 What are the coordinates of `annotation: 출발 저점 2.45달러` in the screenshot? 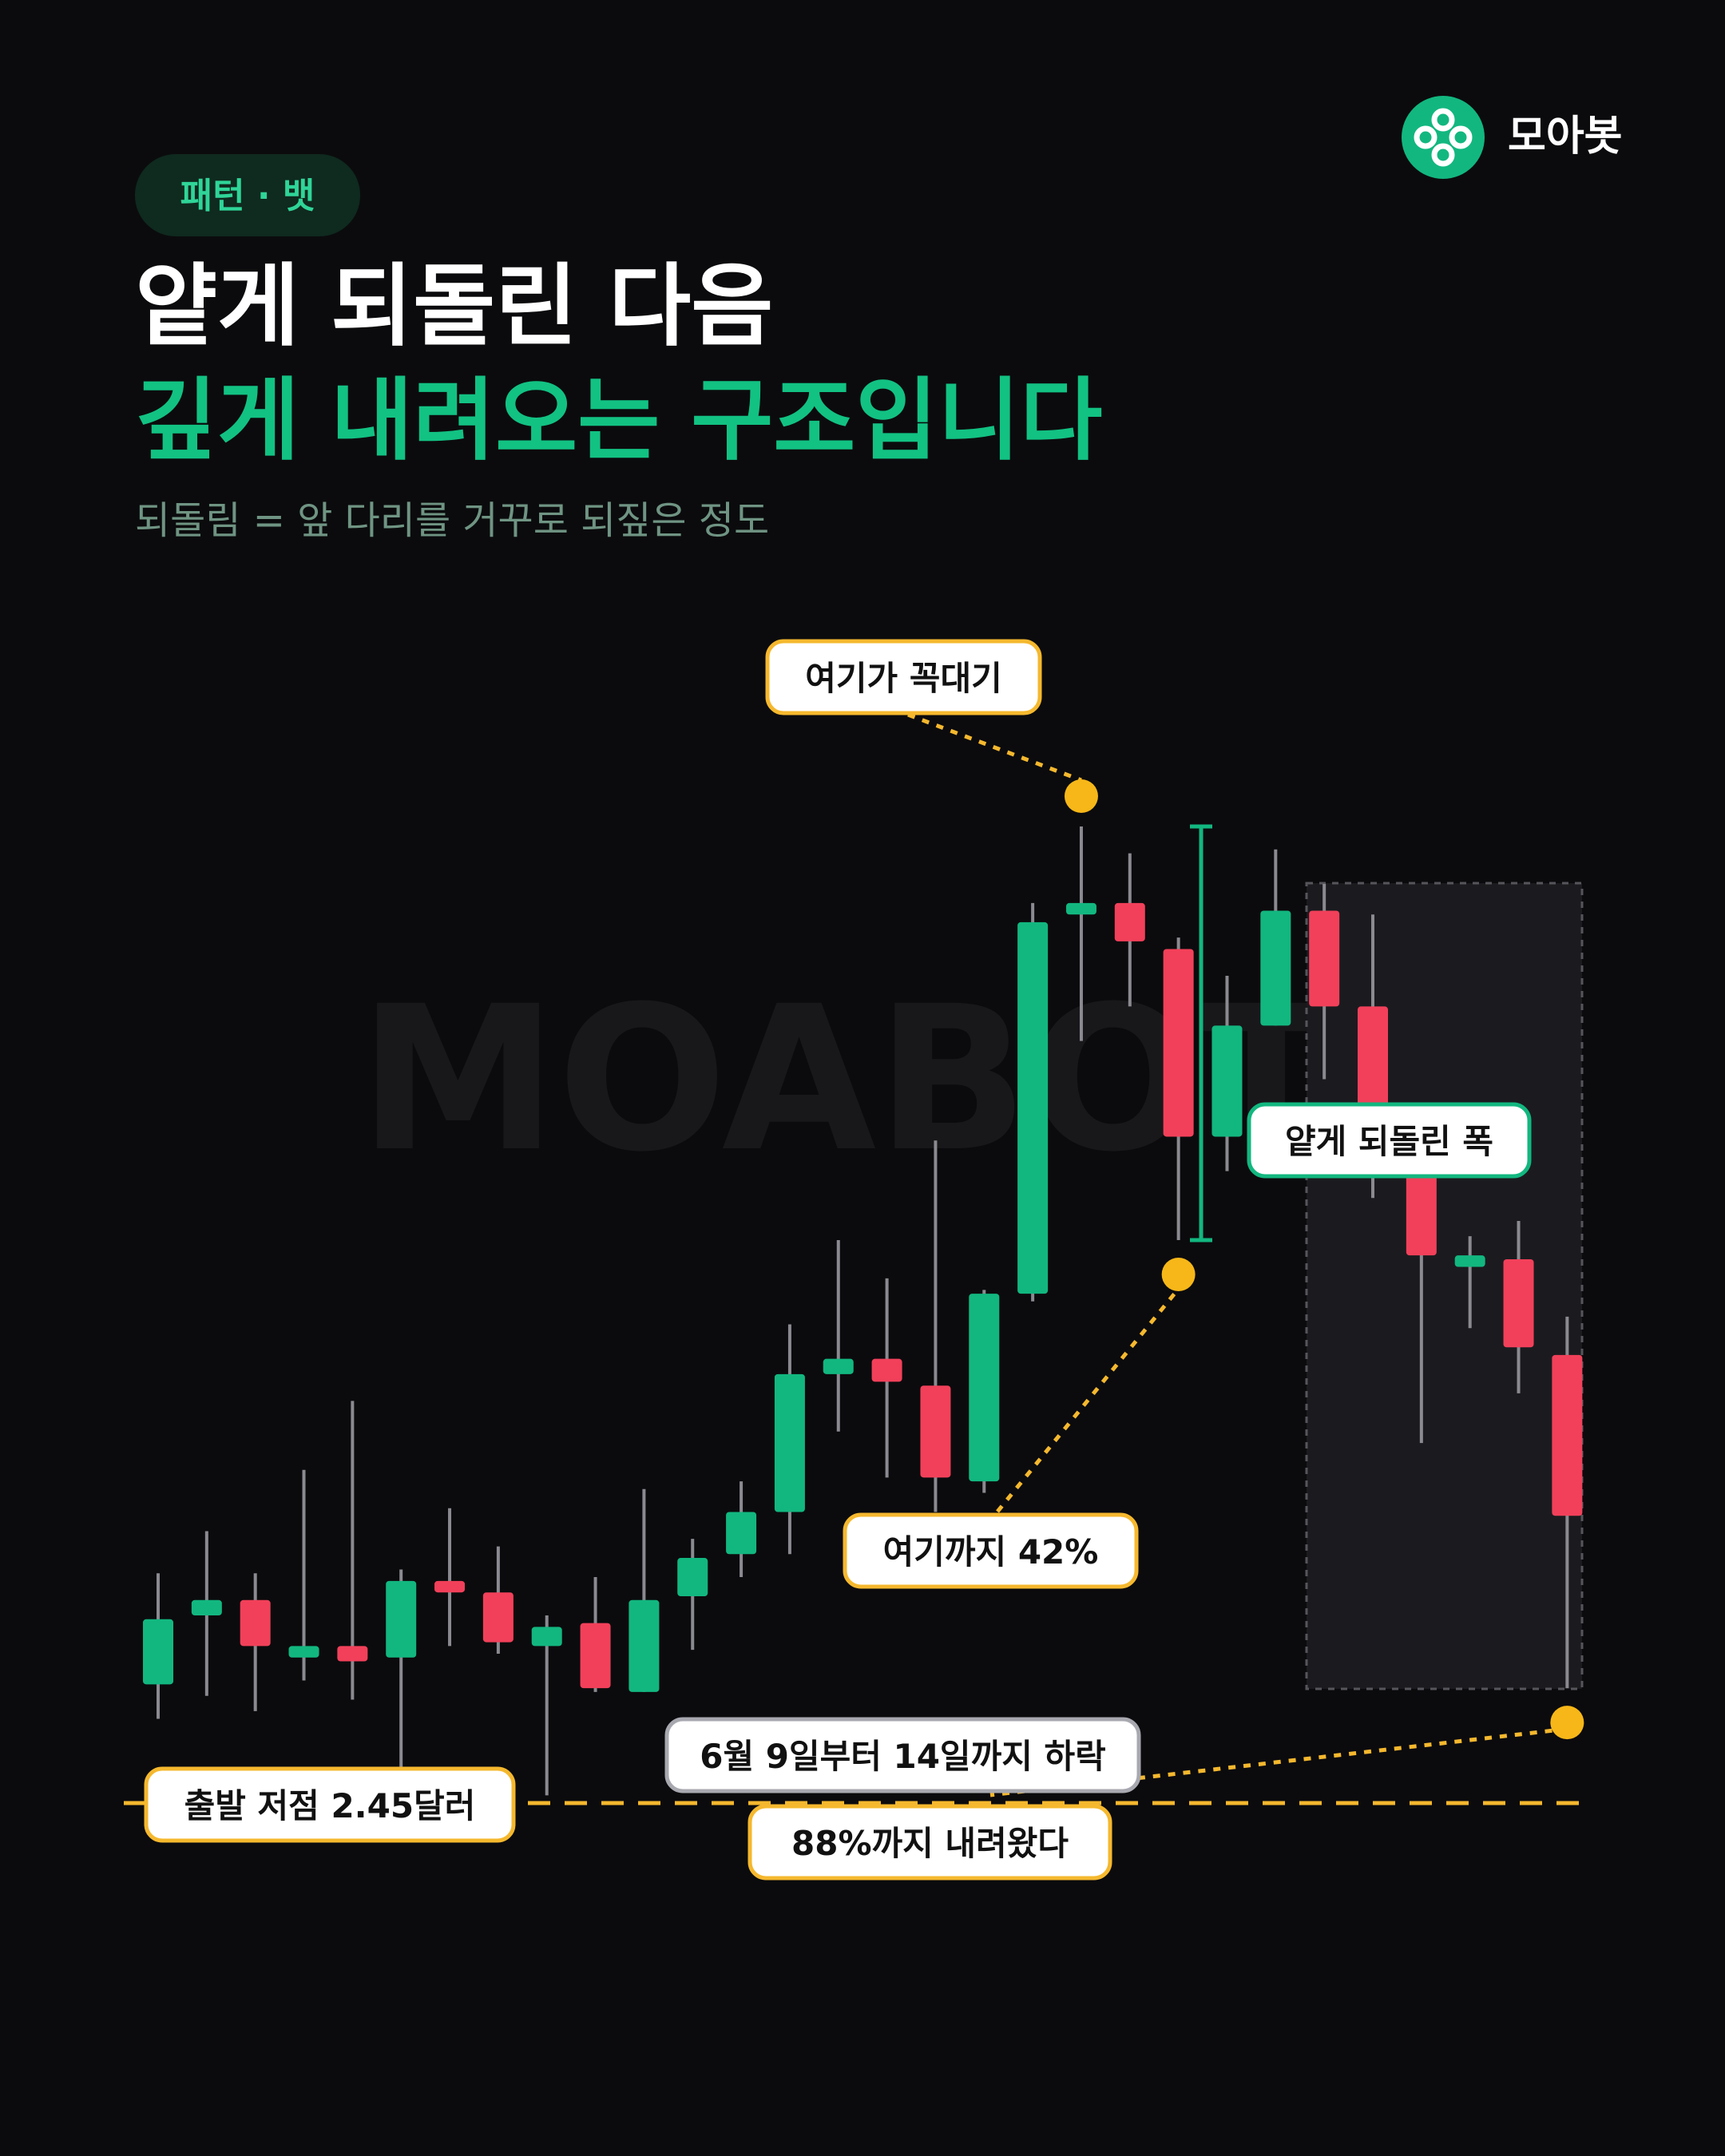 It's located at (330, 1805).